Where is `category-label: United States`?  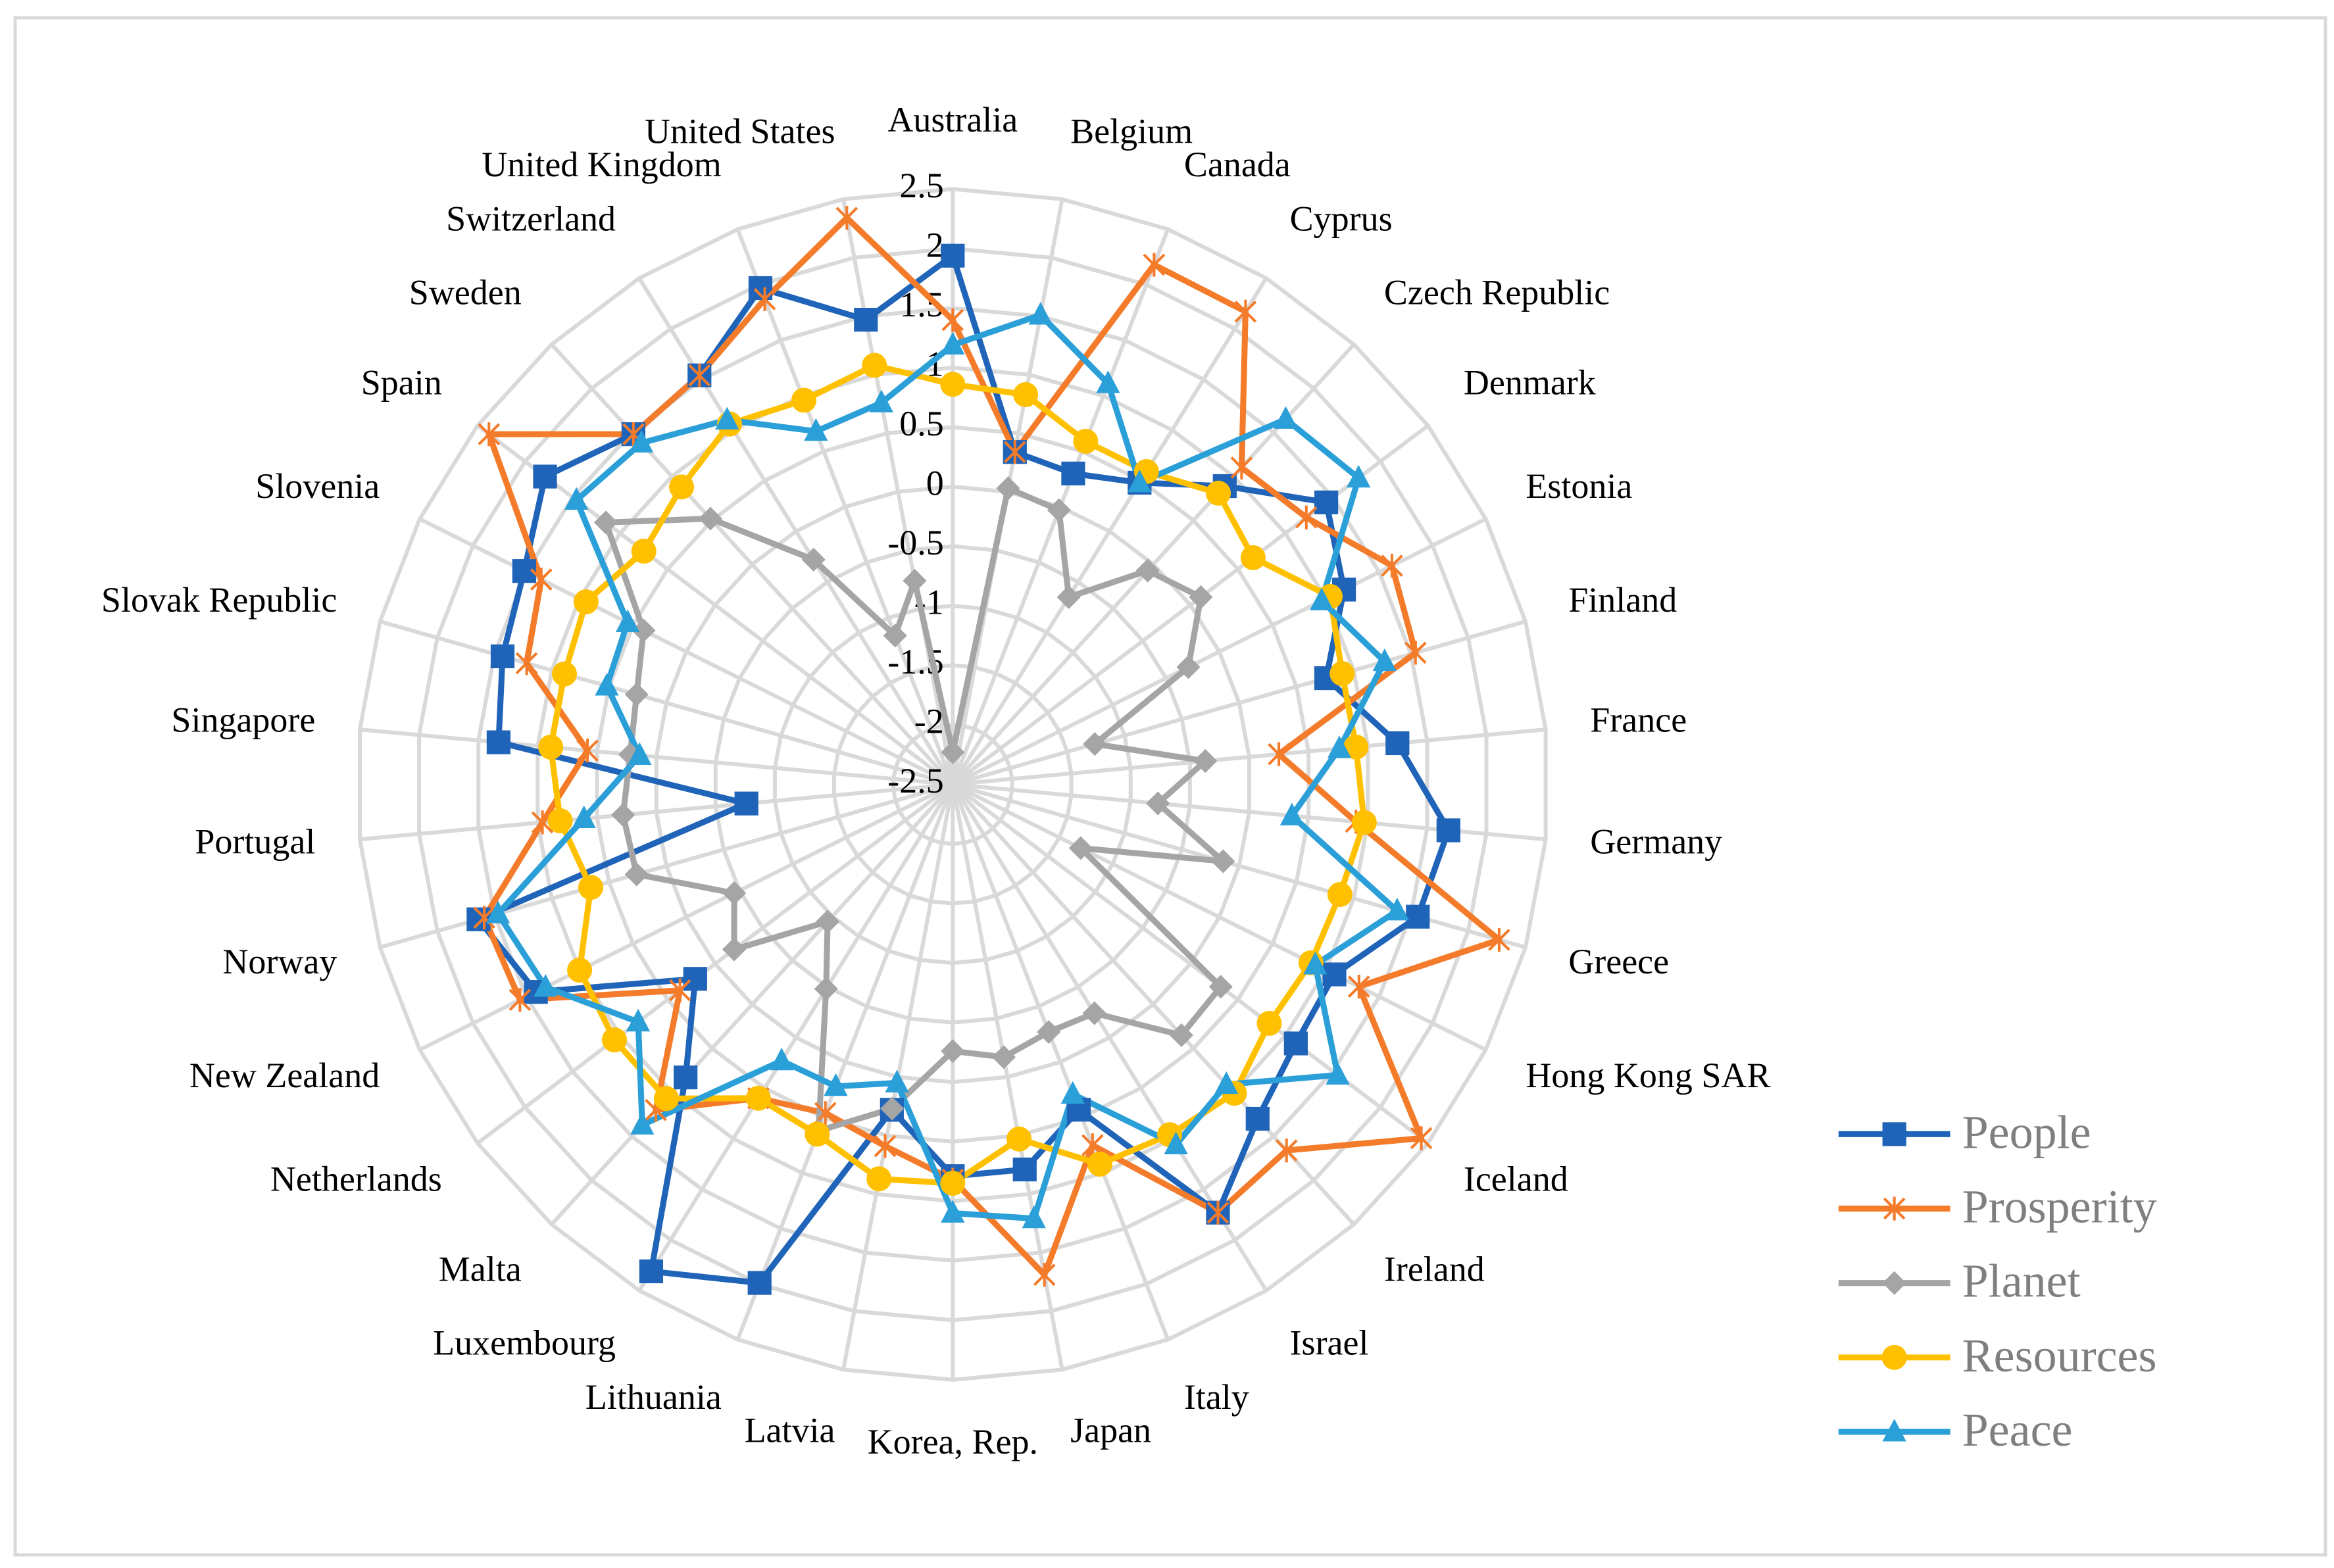 category-label: United States is located at coordinates (740, 131).